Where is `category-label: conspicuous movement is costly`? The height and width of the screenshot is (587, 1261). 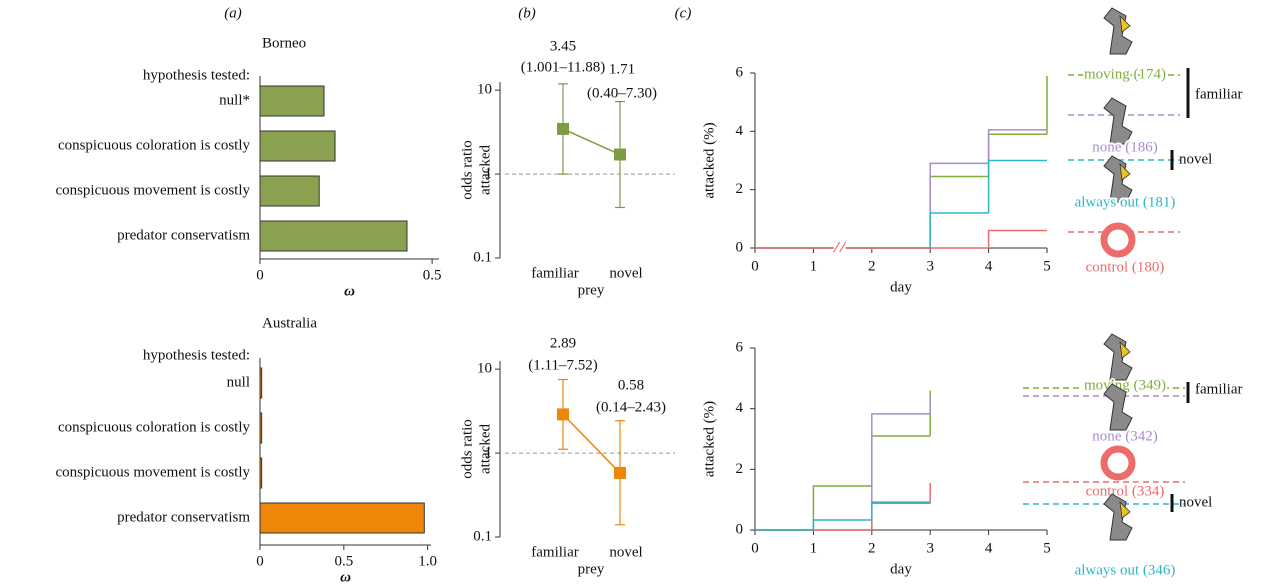 category-label: conspicuous movement is costly is located at coordinates (152, 190).